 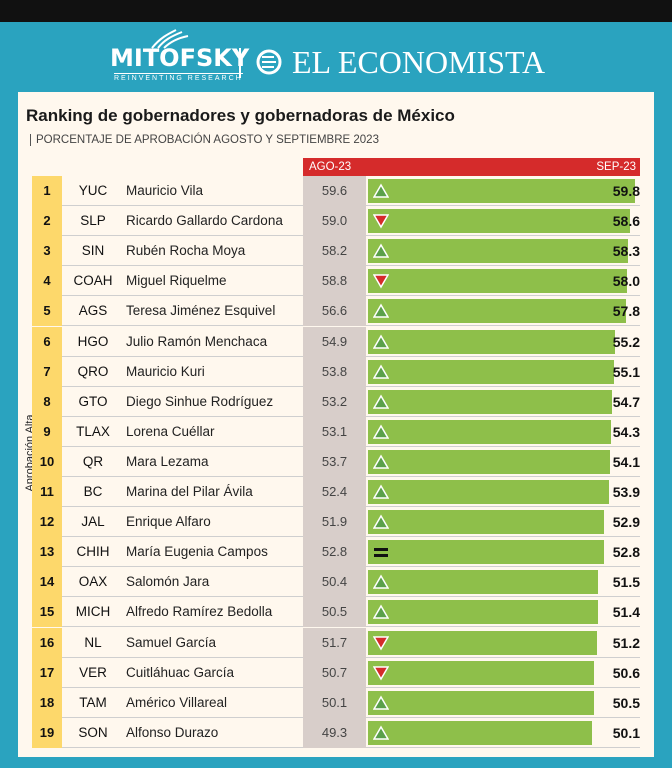 What do you see at coordinates (47, 461) in the screenshot?
I see `rank-cell: 10` at bounding box center [47, 461].